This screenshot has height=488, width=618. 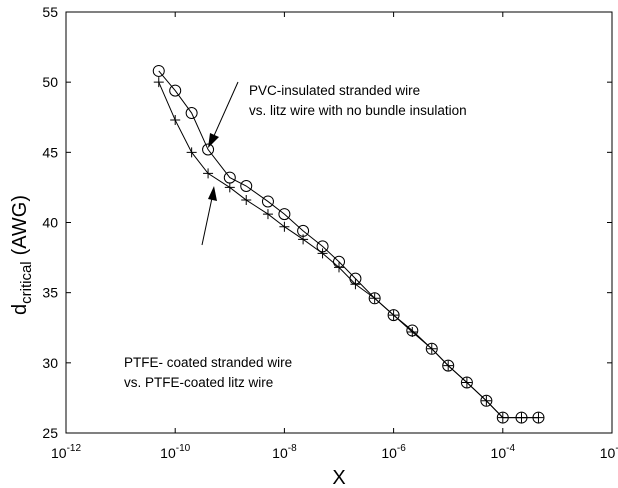 I want to click on y-tick-label: 30, so click(x=50, y=363).